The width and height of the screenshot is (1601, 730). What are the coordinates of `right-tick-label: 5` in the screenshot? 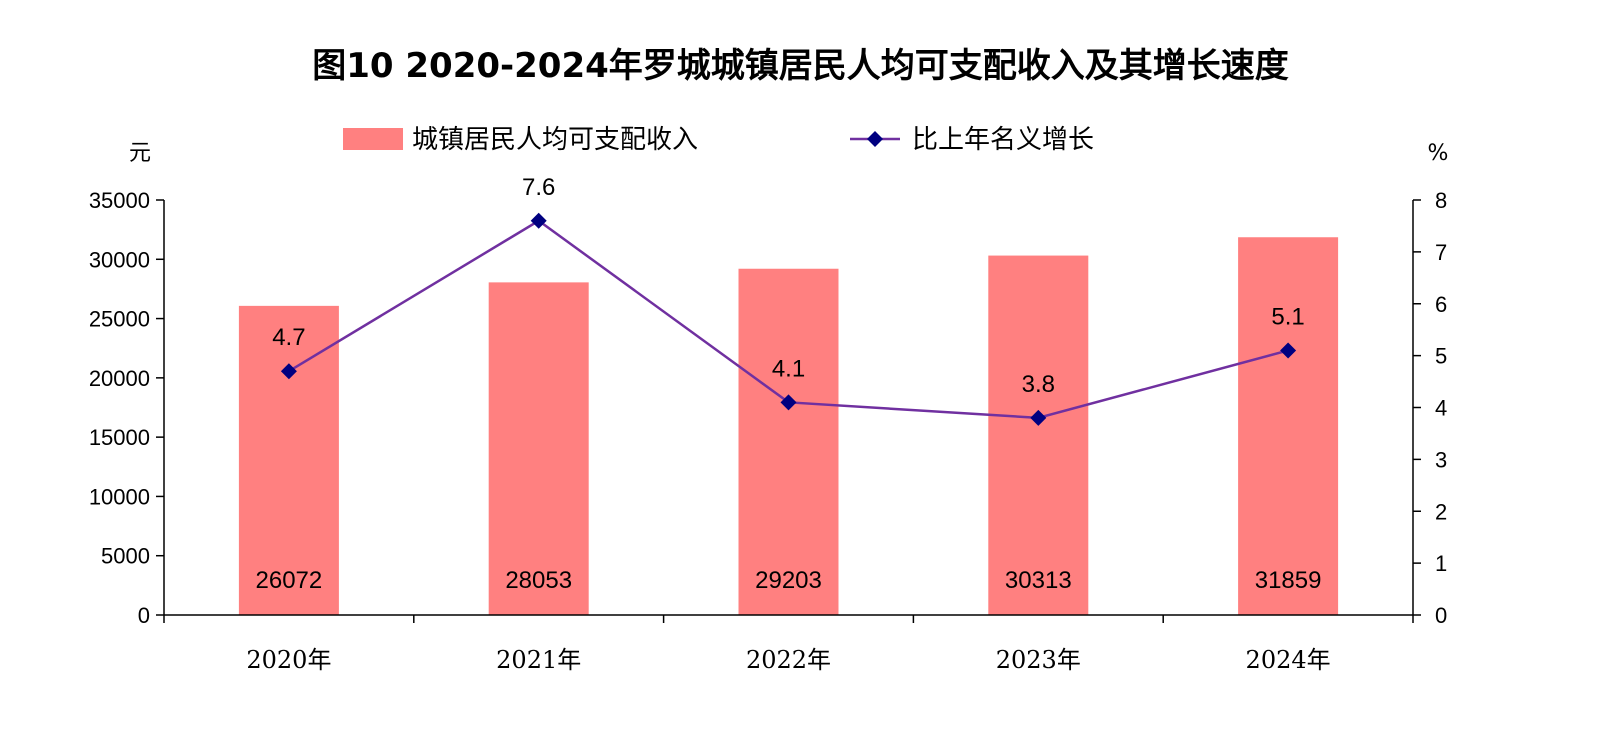 It's located at (1441, 356).